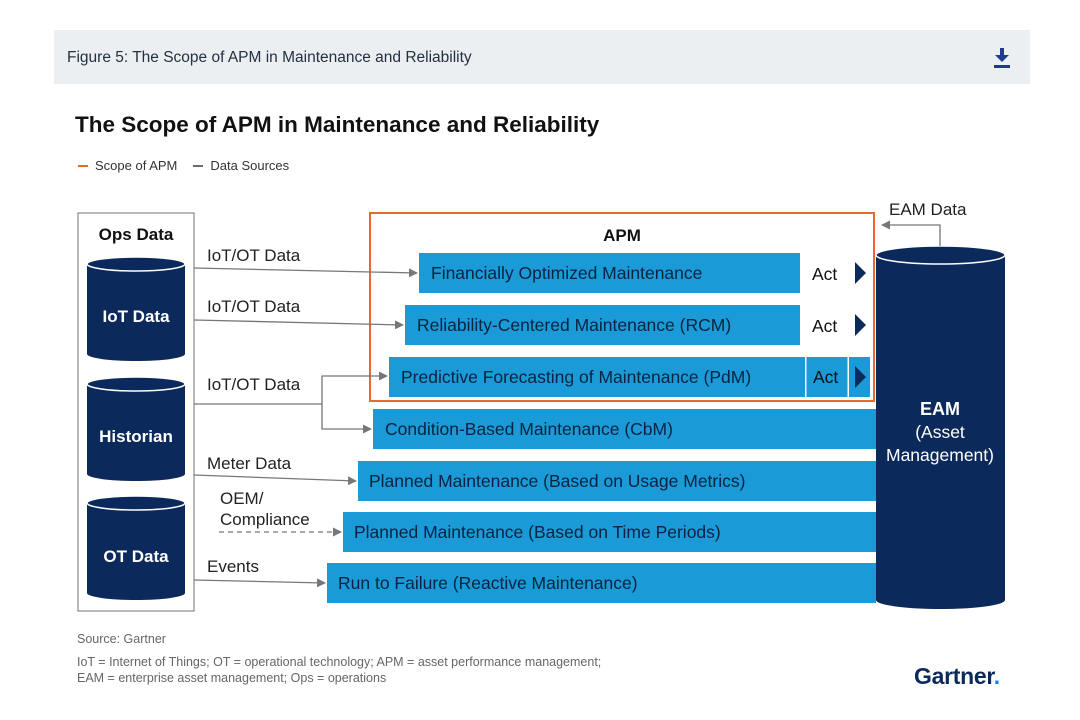  What do you see at coordinates (265, 519) in the screenshot?
I see `flow-label-oem-line2: Compliance` at bounding box center [265, 519].